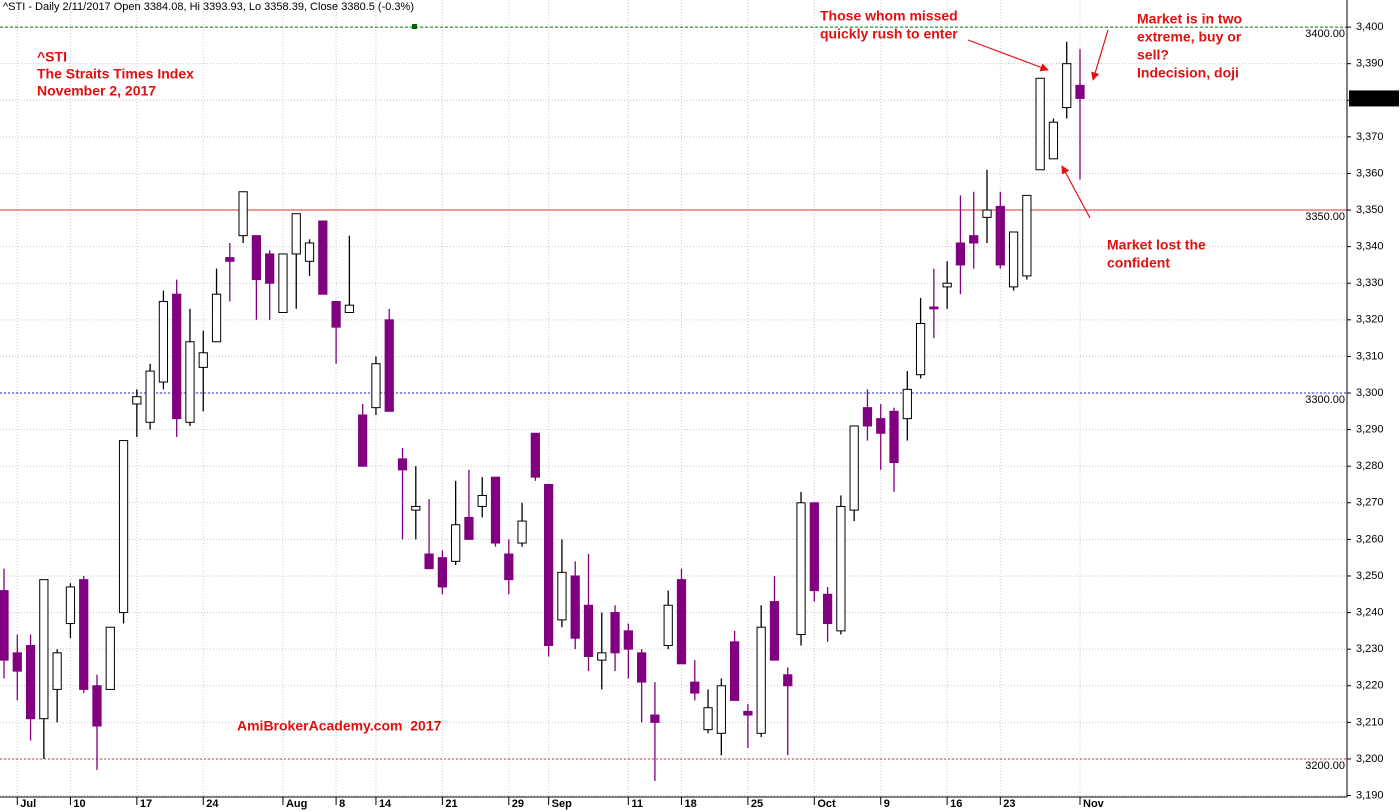 The image size is (1400, 812). Describe the element at coordinates (28, 804) in the screenshot. I see `x-tick-label: Jul` at that location.